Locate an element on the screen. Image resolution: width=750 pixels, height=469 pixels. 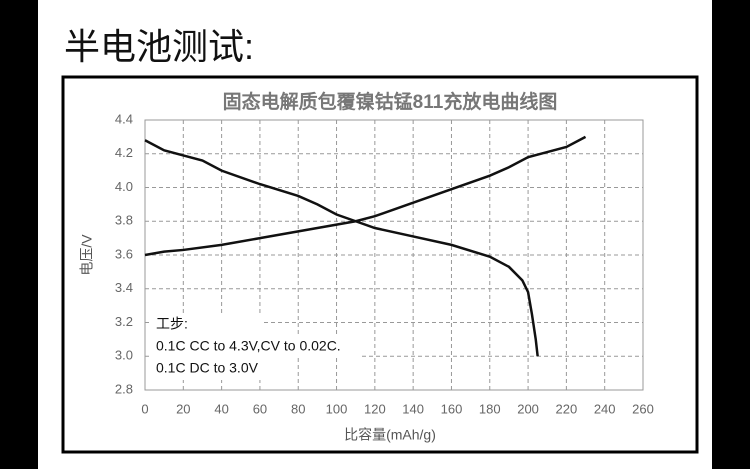
y-tick-label: 3.8 is located at coordinates (124, 220).